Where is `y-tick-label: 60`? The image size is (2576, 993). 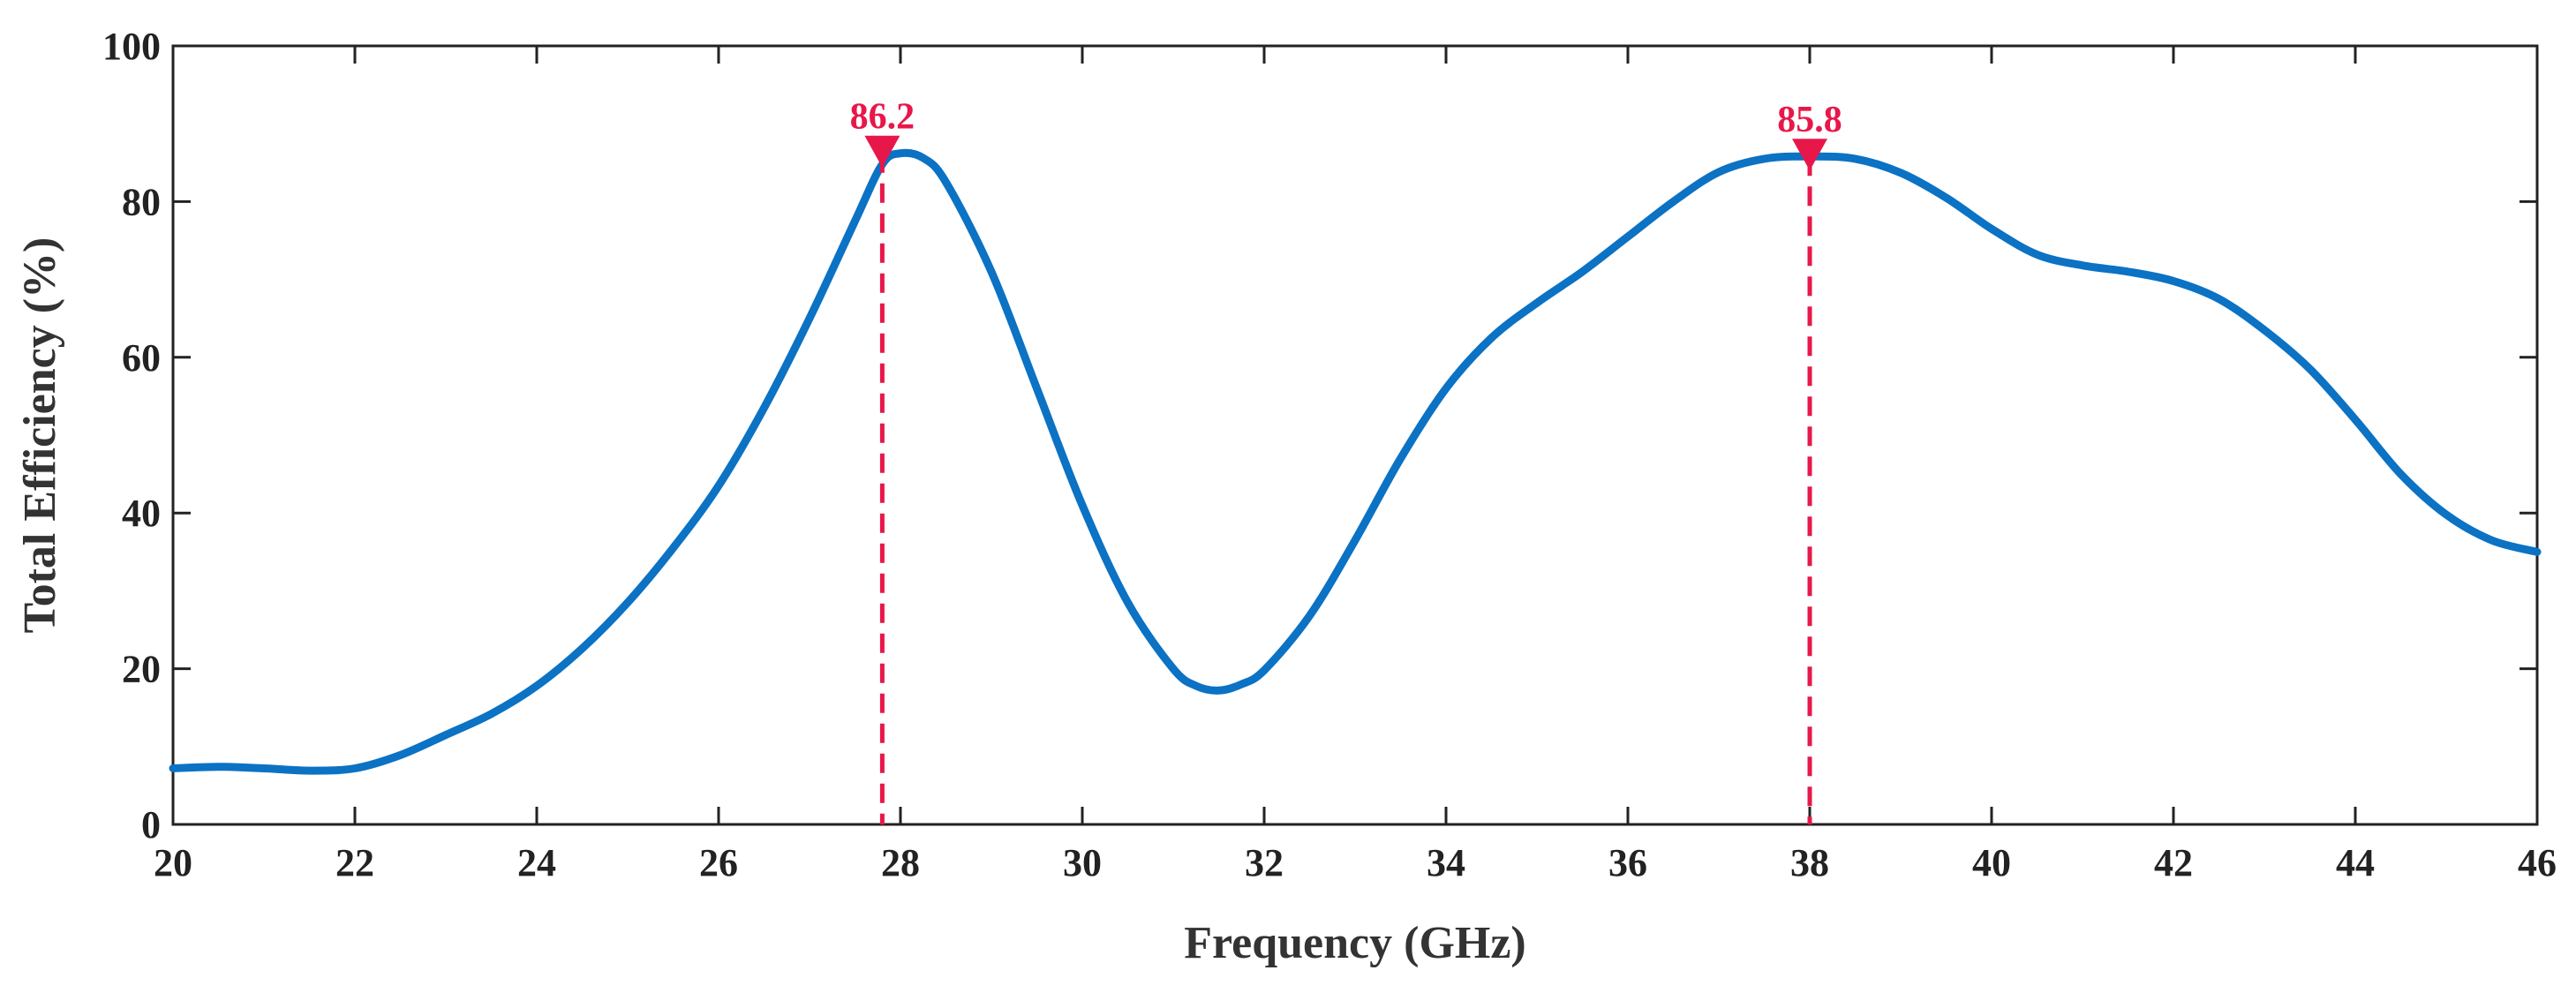 y-tick-label: 60 is located at coordinates (141, 358).